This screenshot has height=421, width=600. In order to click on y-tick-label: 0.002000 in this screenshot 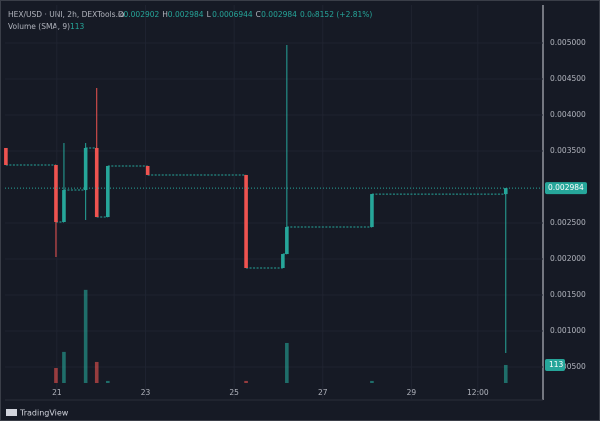, I will do `click(568, 258)`.